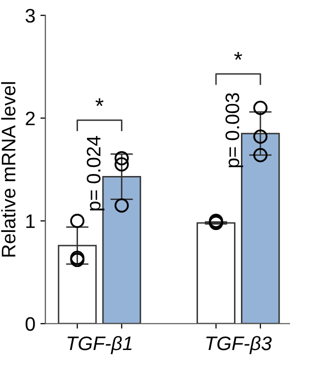 The image size is (313, 375). Describe the element at coordinates (234, 130) in the screenshot. I see `annotation: p= 0.003` at that location.